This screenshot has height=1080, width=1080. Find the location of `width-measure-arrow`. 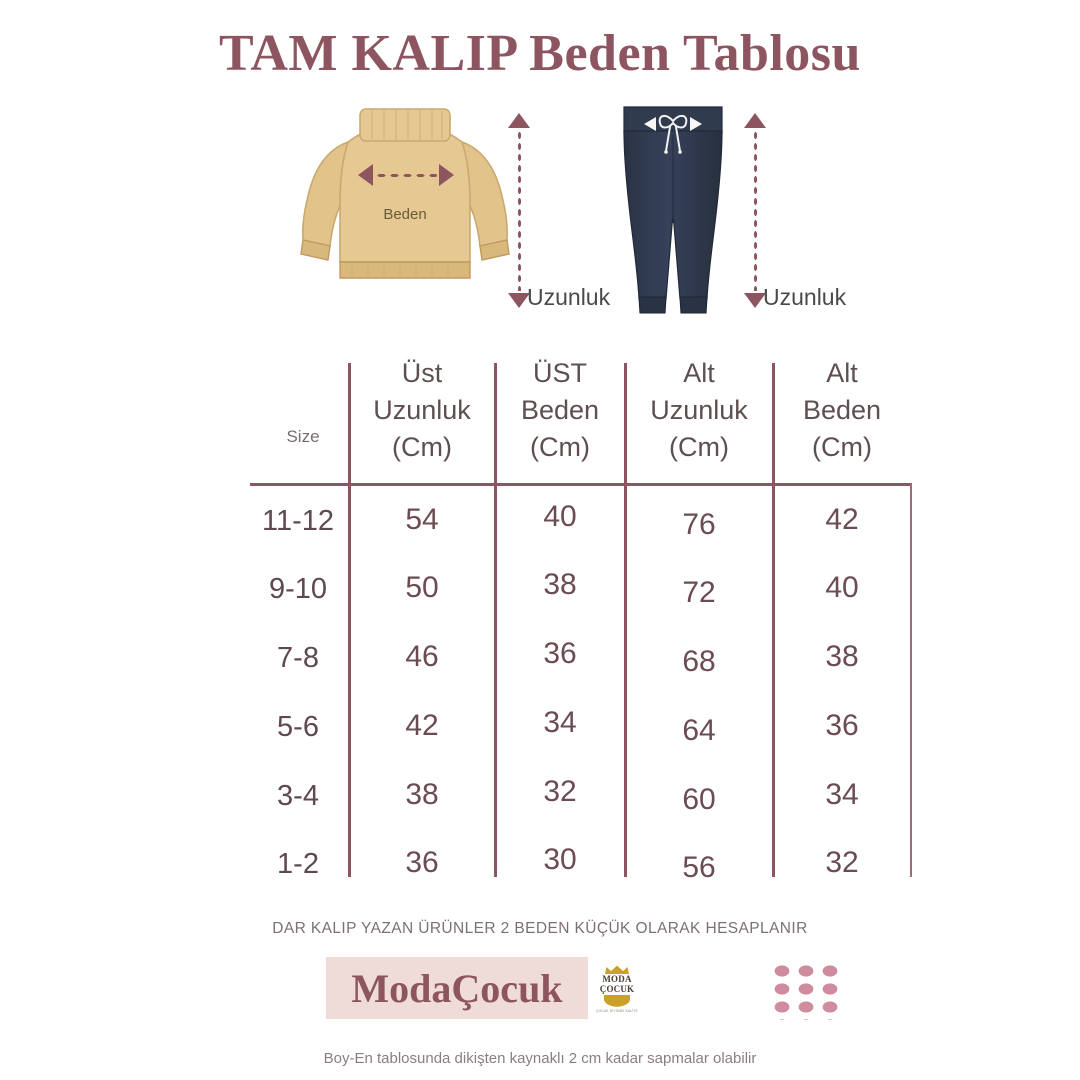

width-measure-arrow is located at coordinates (406, 175).